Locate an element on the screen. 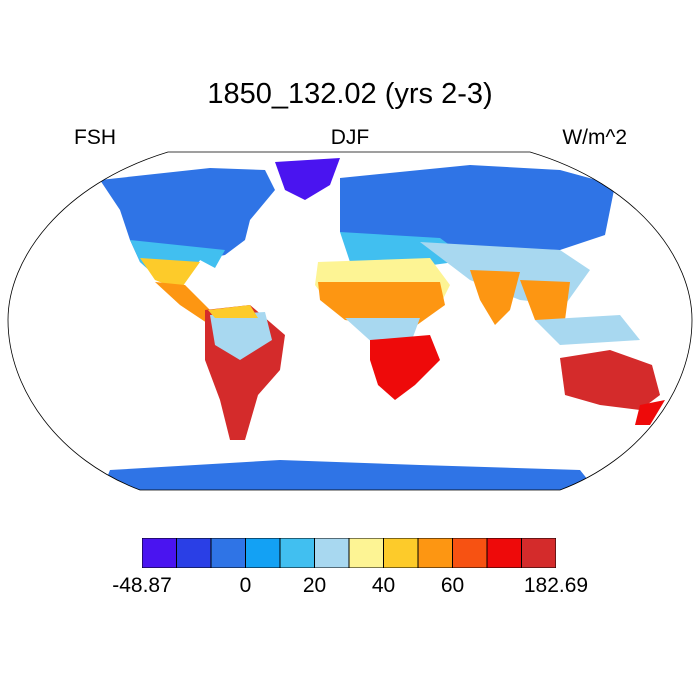 The image size is (700, 700). colorbar-tick-label: 60 is located at coordinates (452, 585).